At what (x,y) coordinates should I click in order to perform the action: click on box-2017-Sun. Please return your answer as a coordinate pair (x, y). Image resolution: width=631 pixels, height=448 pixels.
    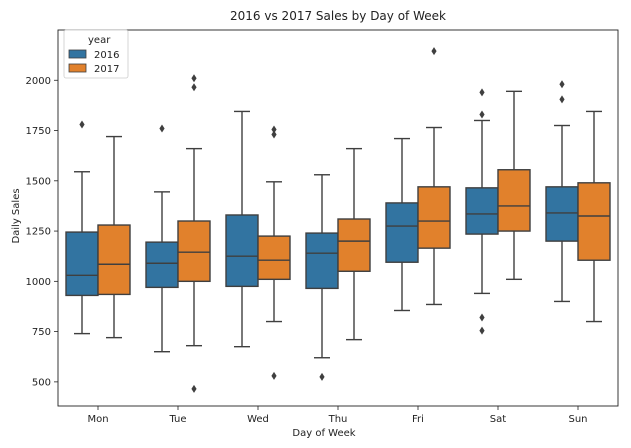
    Looking at the image, I should click on (594, 221).